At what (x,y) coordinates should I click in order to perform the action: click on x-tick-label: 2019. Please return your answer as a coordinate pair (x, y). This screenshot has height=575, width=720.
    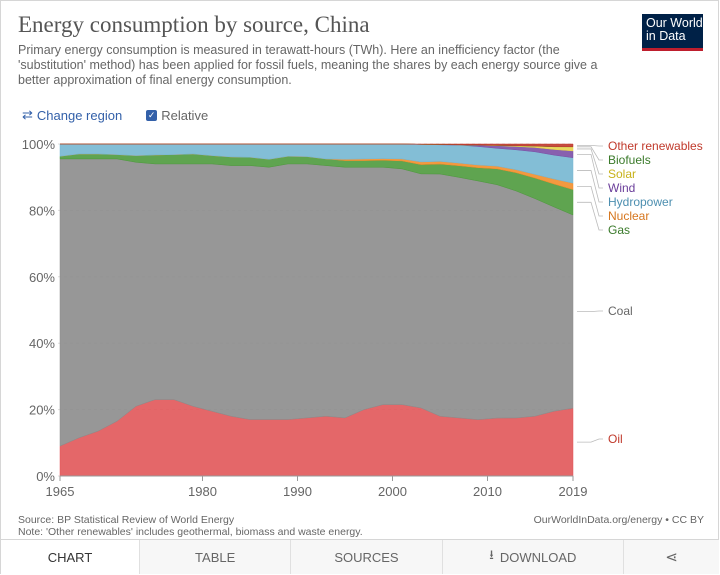
    Looking at the image, I should click on (573, 491).